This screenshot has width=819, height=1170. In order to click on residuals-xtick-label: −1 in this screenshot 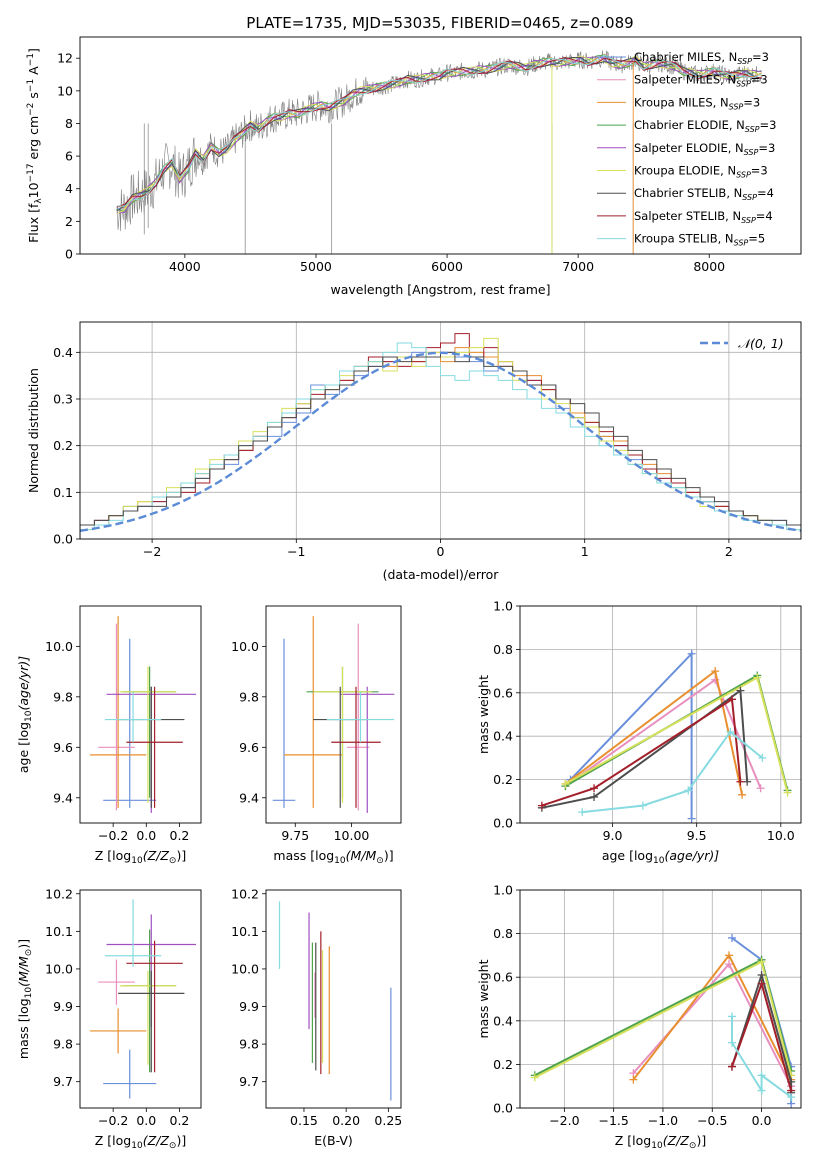, I will do `click(296, 551)`.